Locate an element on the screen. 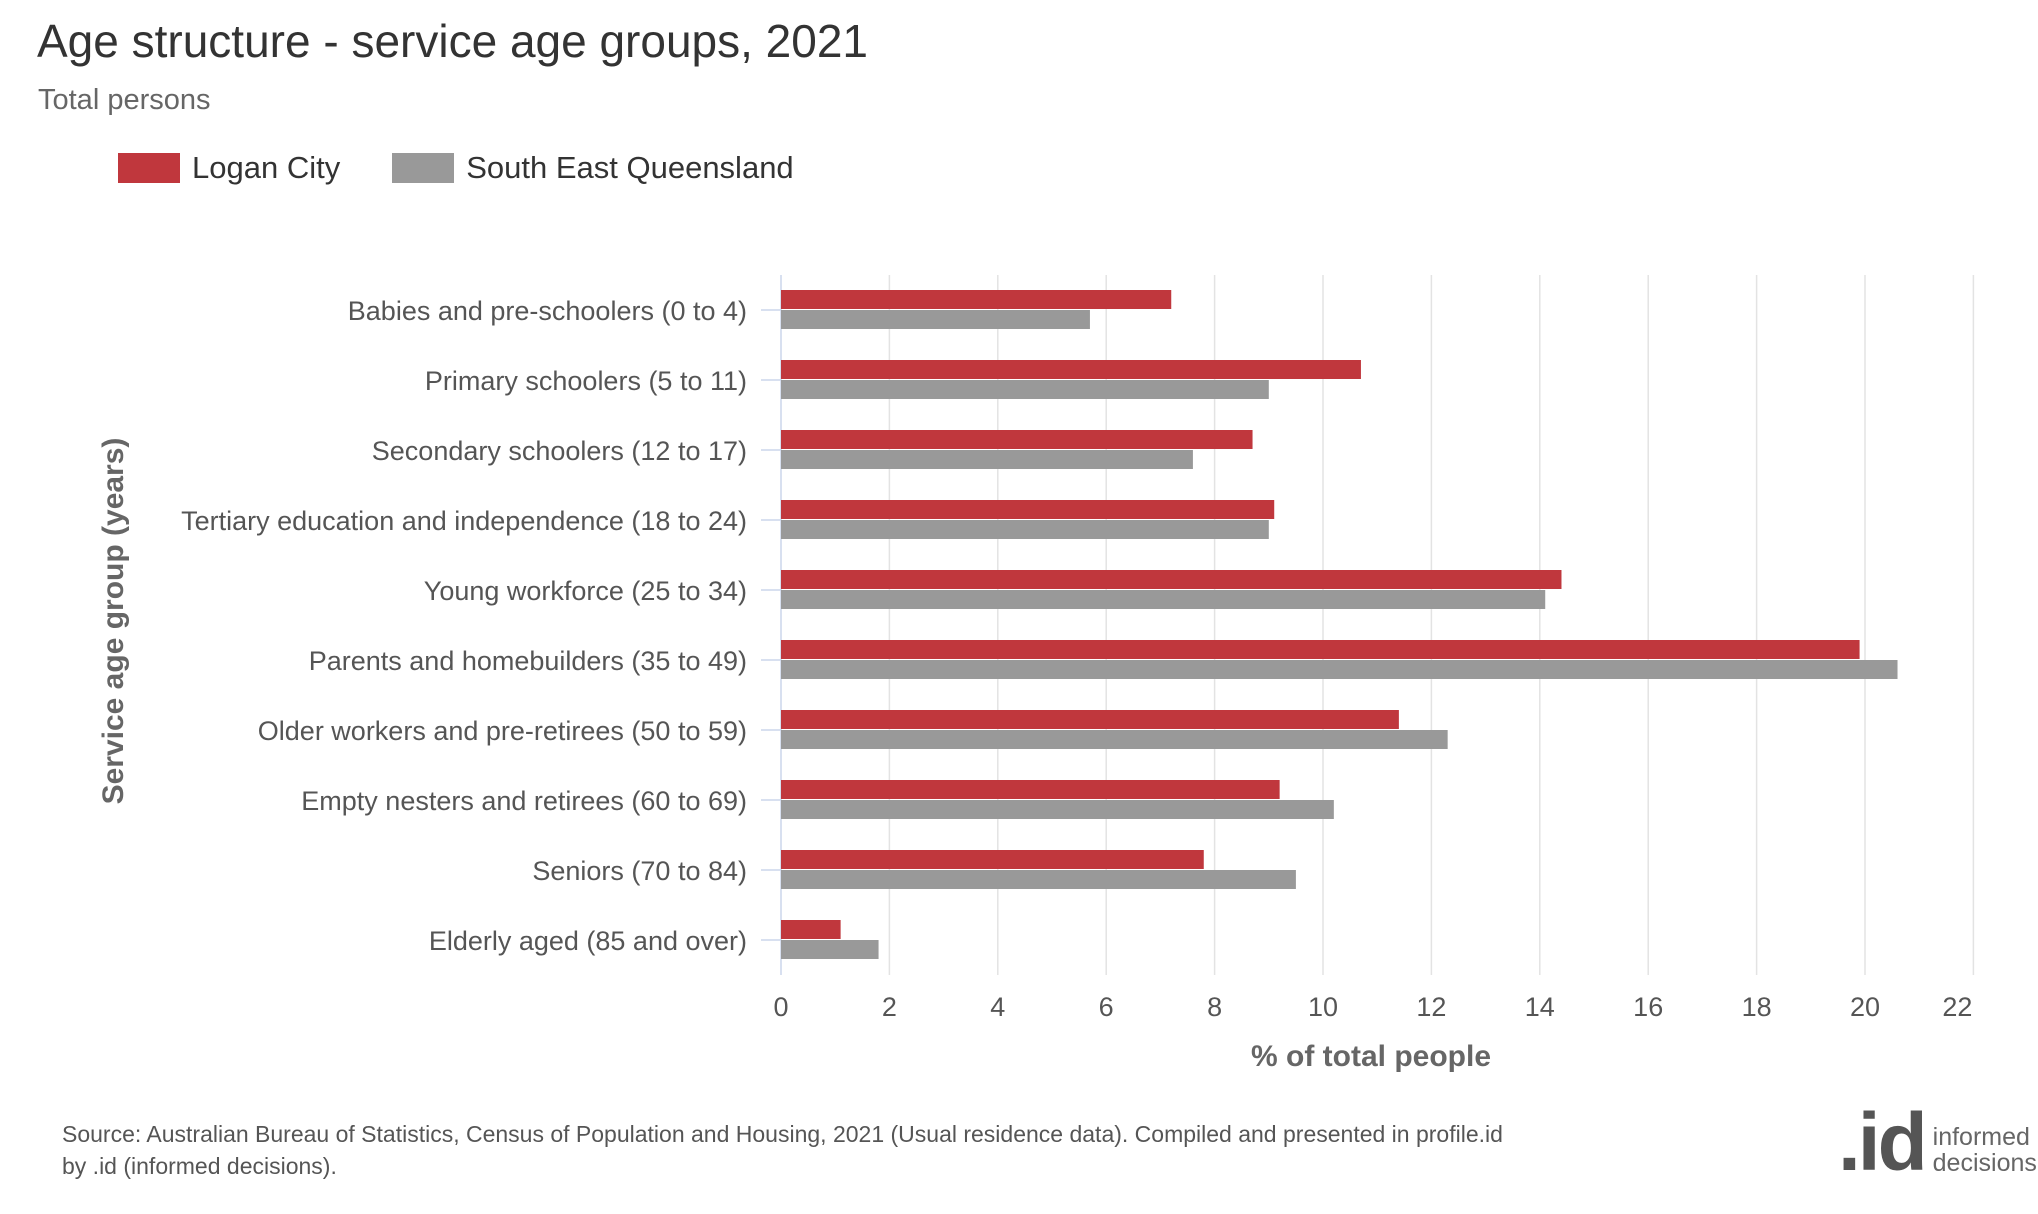  x-tick-label: 8 is located at coordinates (1214, 1007).